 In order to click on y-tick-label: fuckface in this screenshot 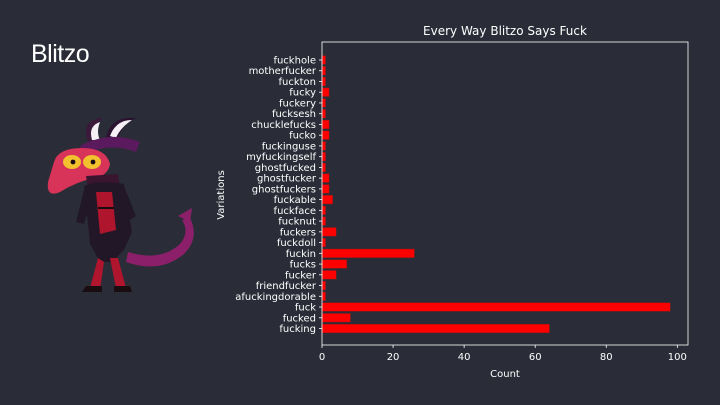, I will do `click(295, 211)`.